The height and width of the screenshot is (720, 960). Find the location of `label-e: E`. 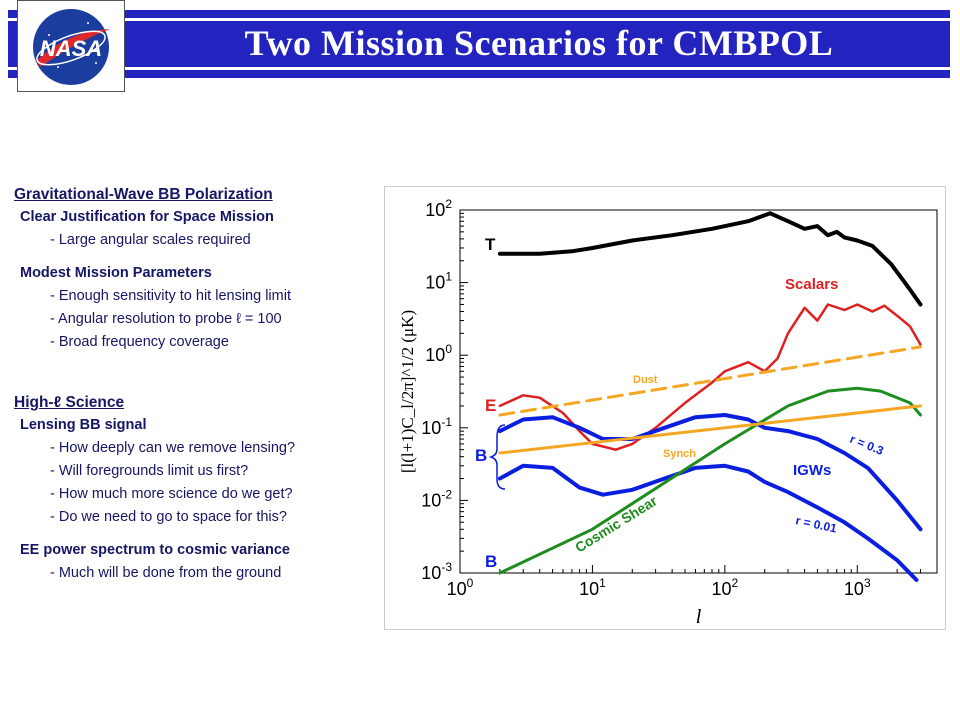

label-e: E is located at coordinates (490, 405).